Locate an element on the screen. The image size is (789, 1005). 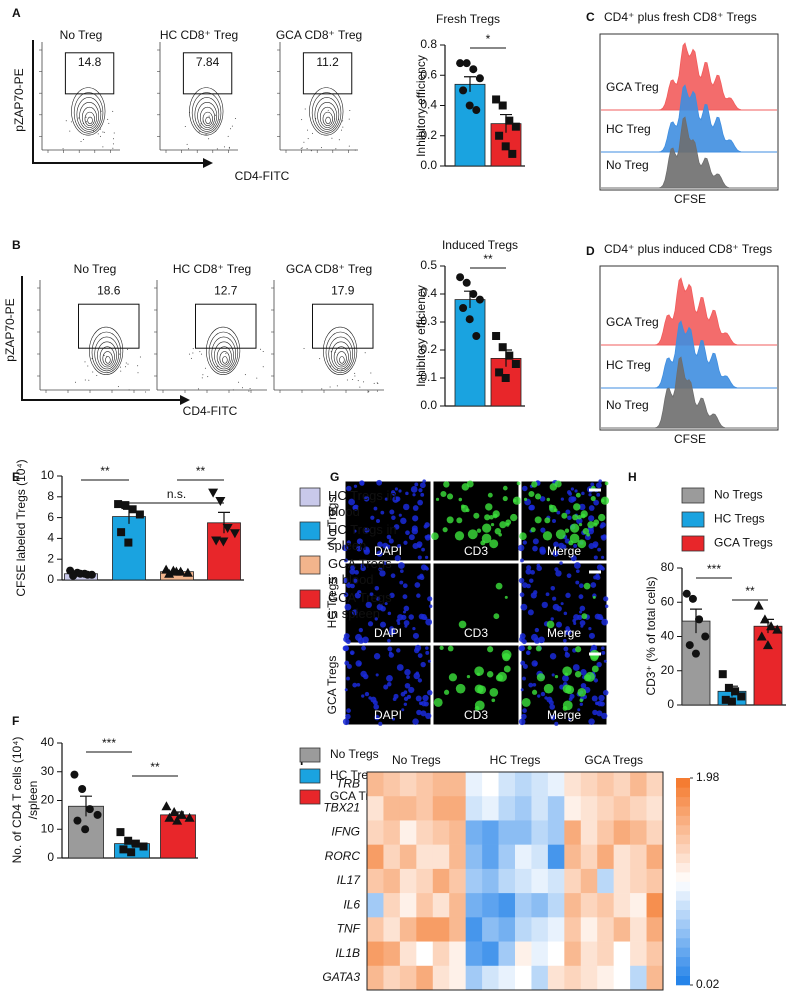
panel-label: C is located at coordinates (590, 17).